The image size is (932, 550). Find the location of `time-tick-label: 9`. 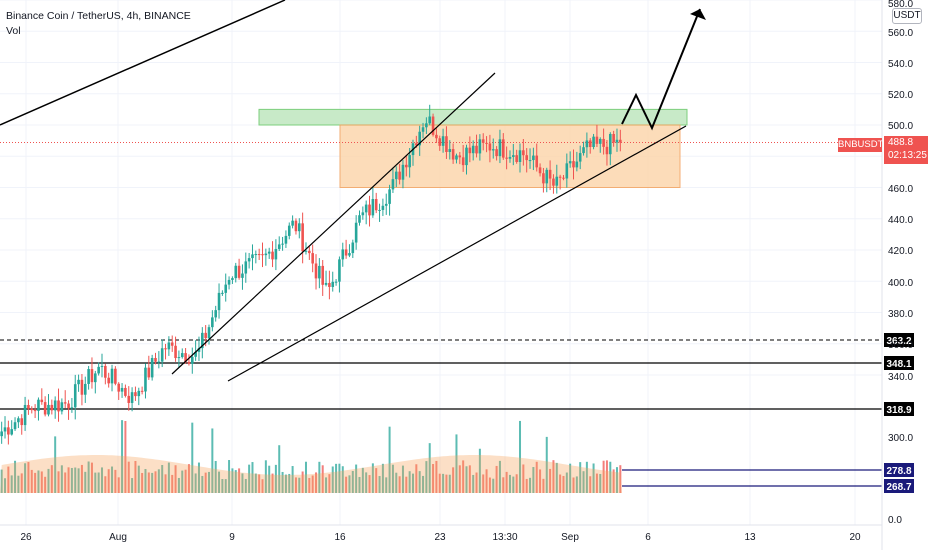

time-tick-label: 9 is located at coordinates (232, 537).